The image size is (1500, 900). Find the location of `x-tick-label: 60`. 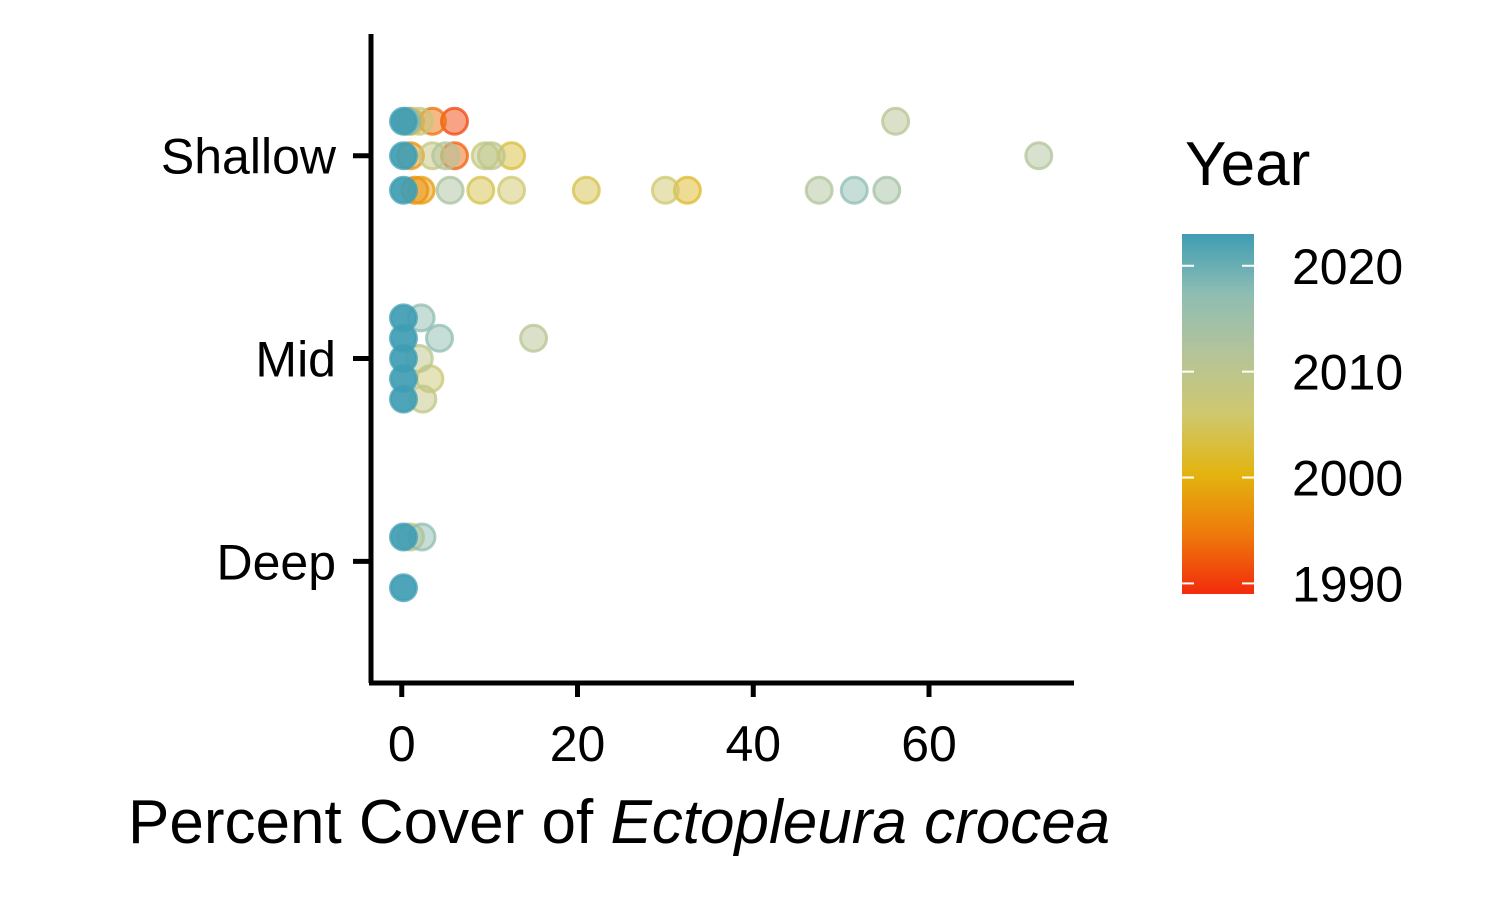

x-tick-label: 60 is located at coordinates (929, 744).